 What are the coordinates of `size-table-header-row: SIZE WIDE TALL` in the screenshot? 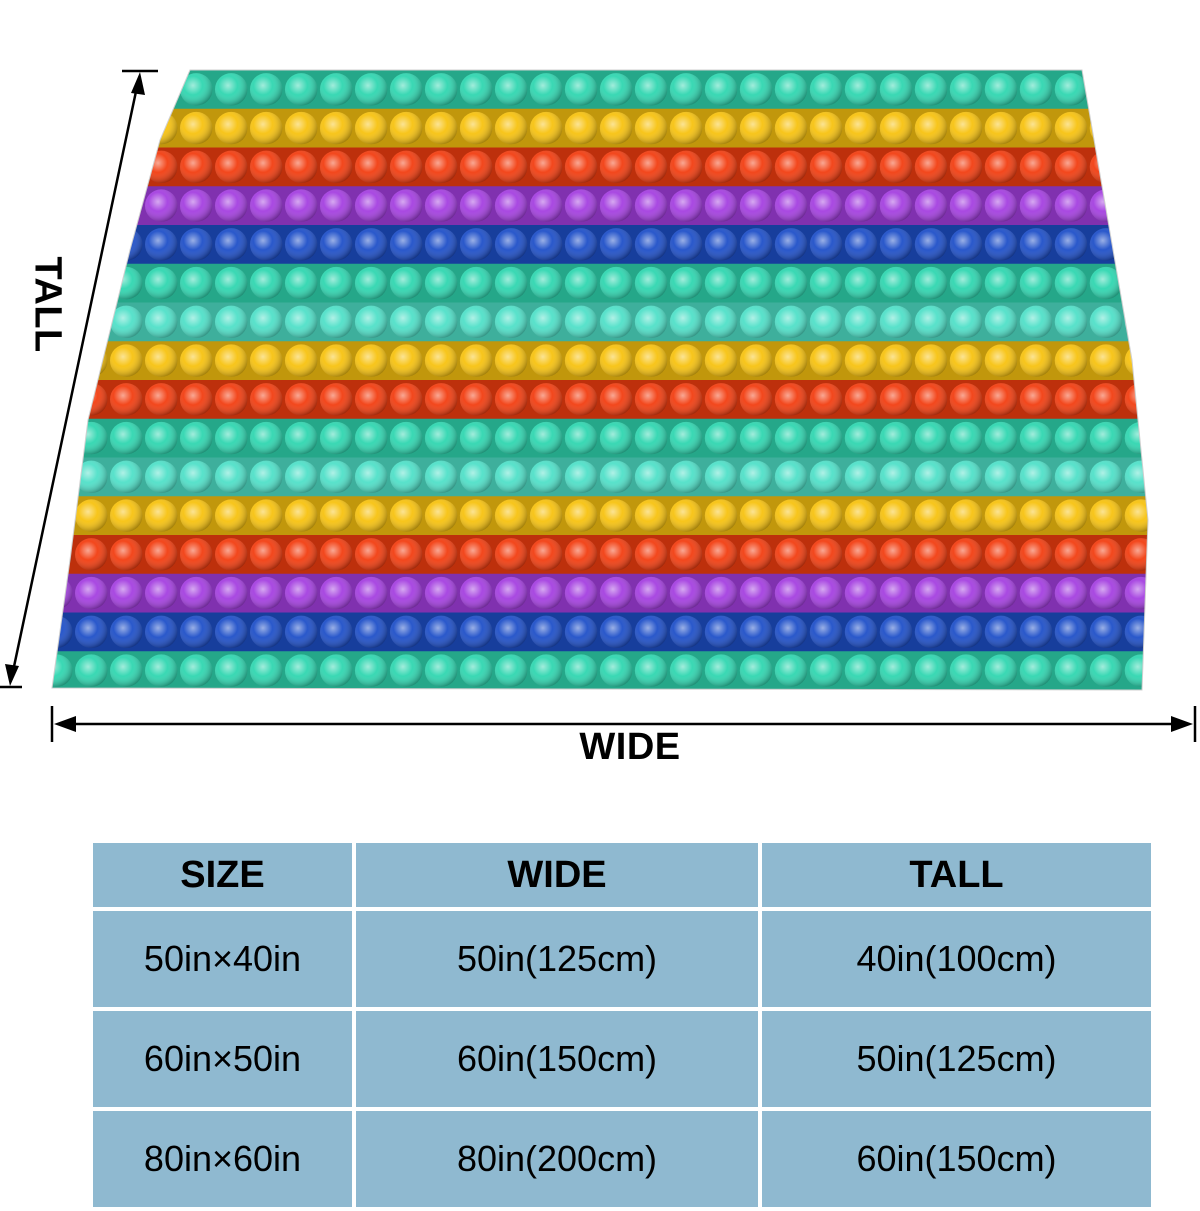 It's located at (622, 875).